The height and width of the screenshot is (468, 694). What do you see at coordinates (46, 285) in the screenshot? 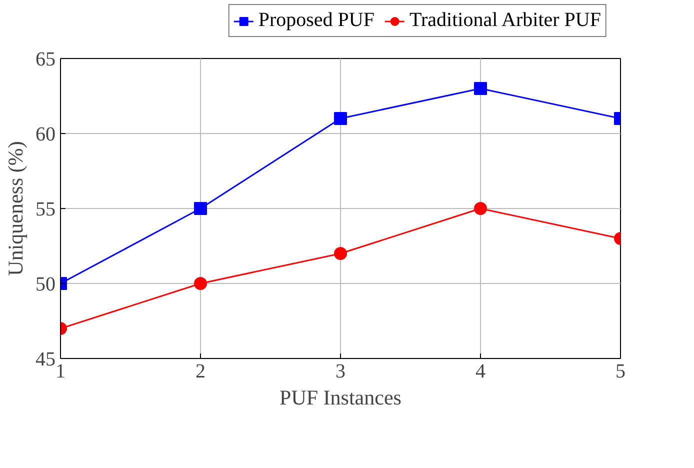
I see `y-tick-label: 50` at bounding box center [46, 285].